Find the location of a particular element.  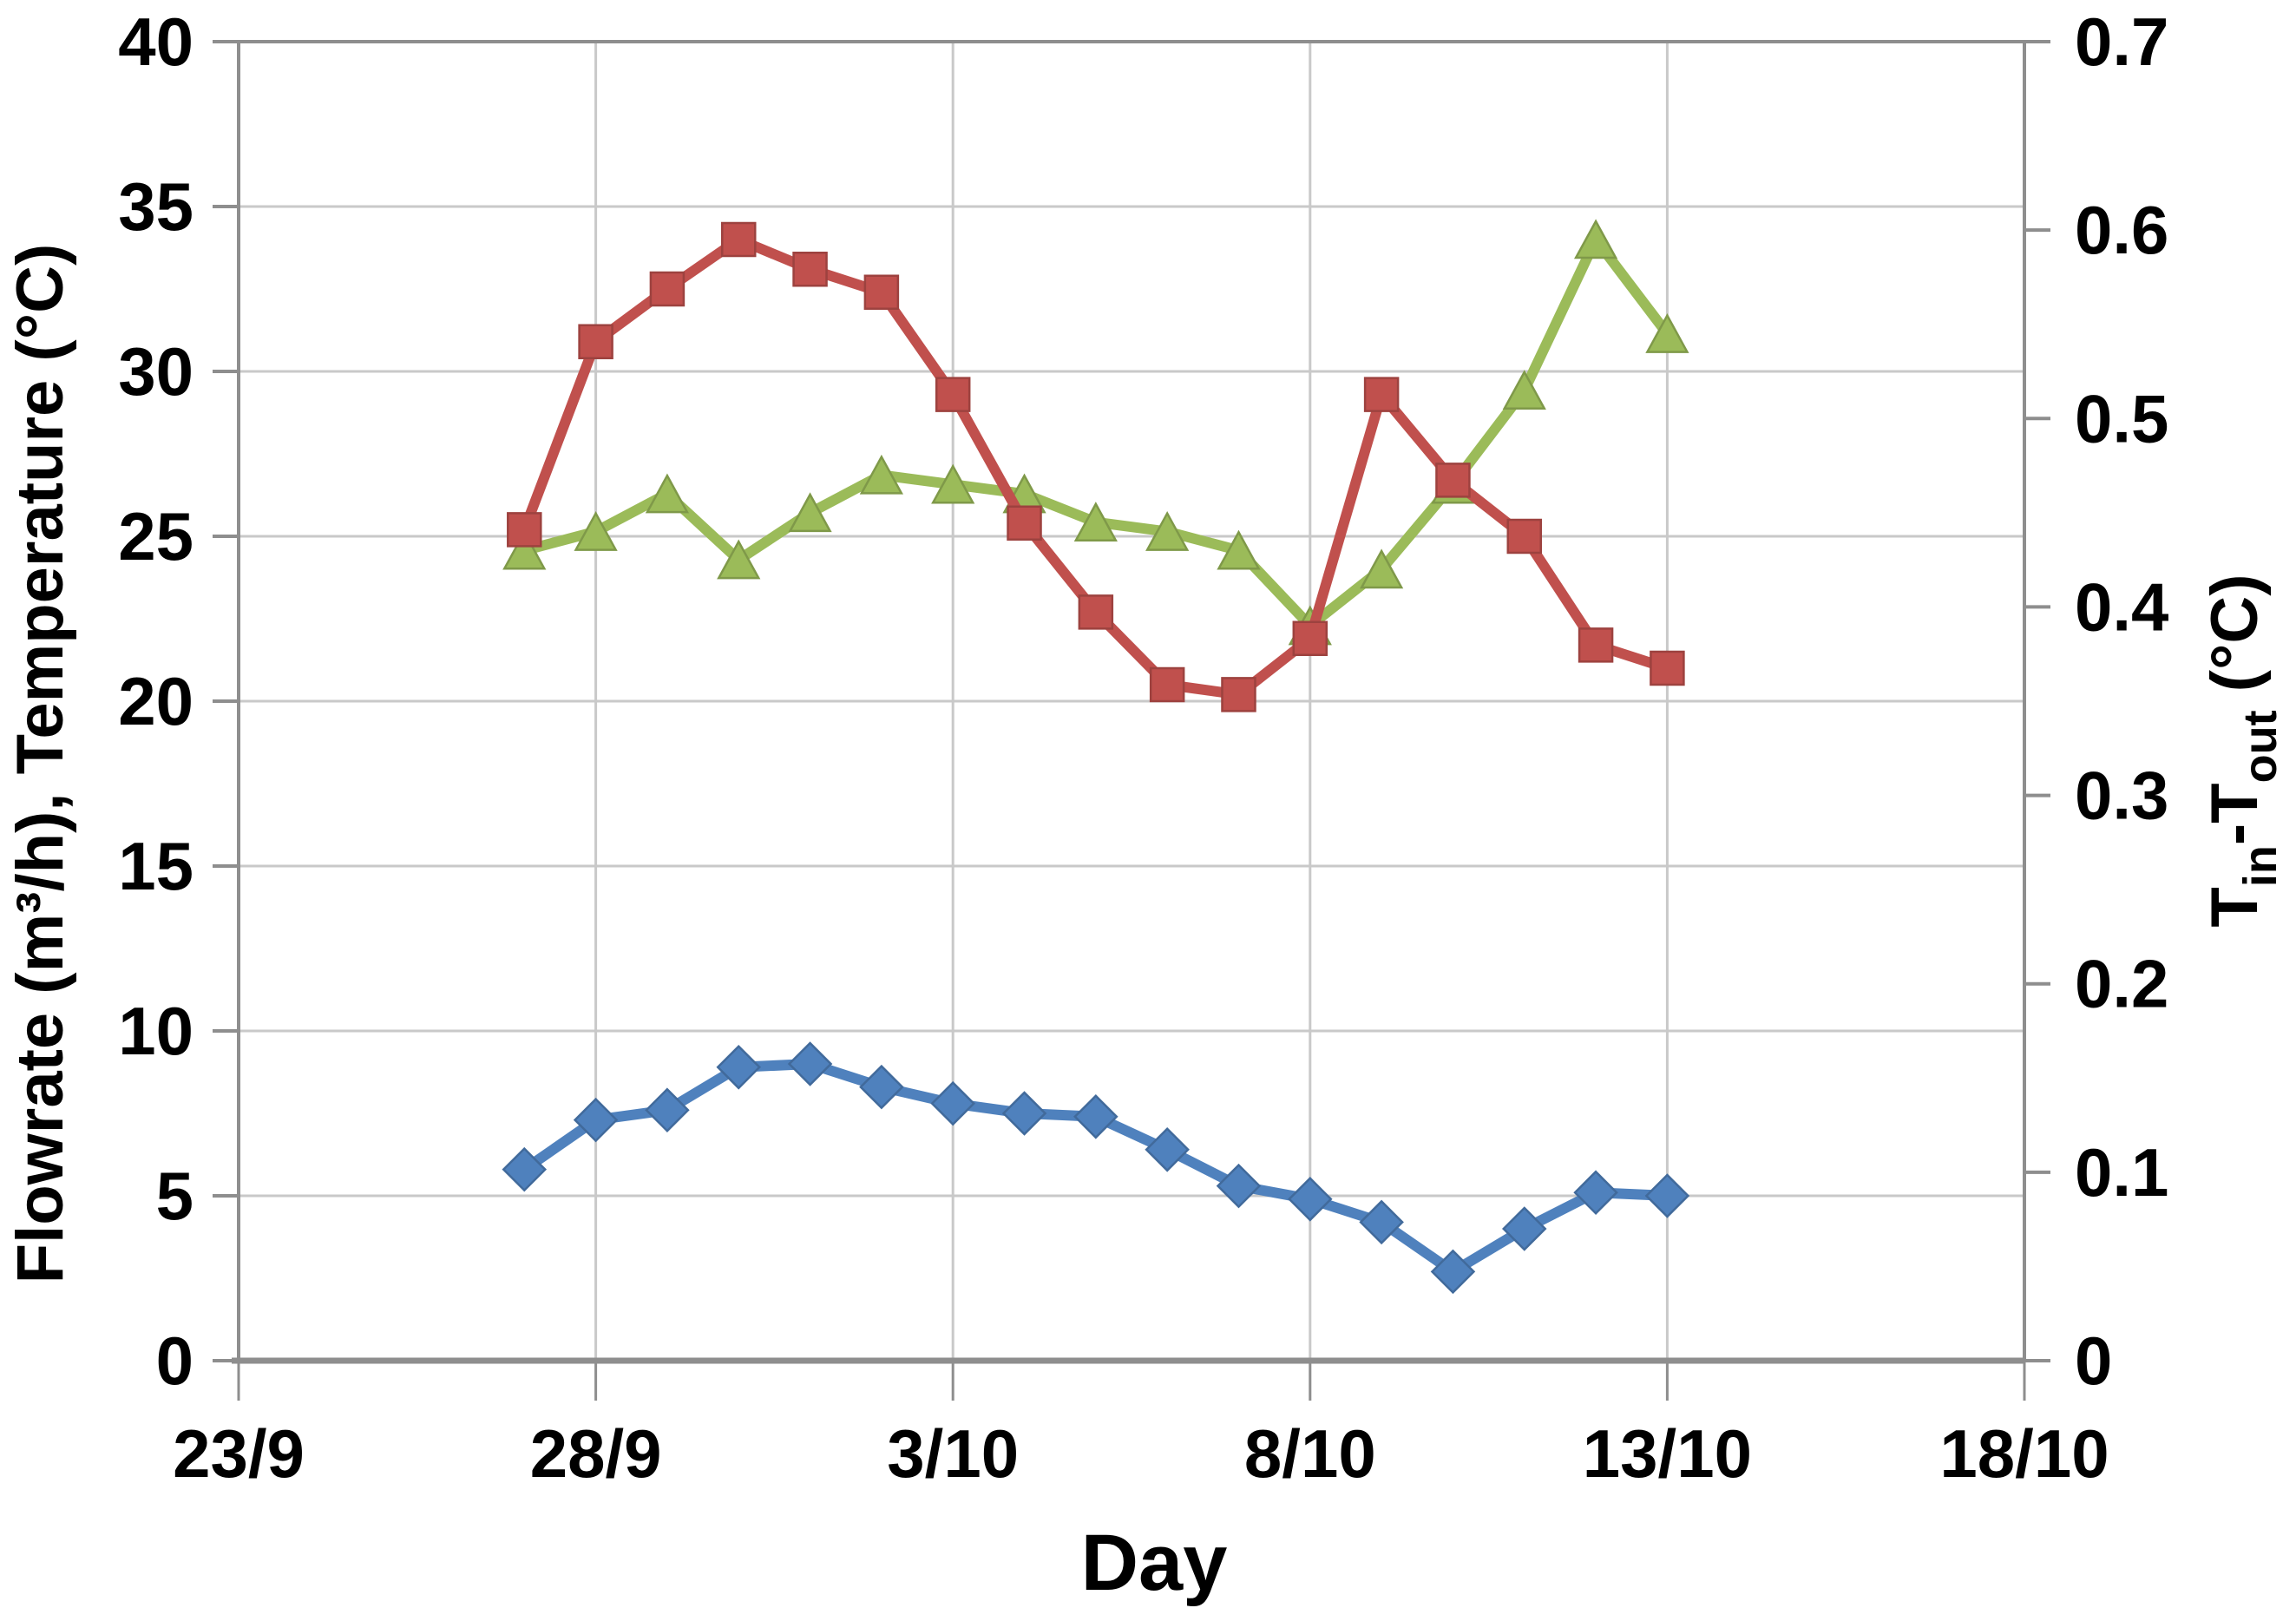

x-axis-tick-label: 28/9 is located at coordinates (596, 1453).